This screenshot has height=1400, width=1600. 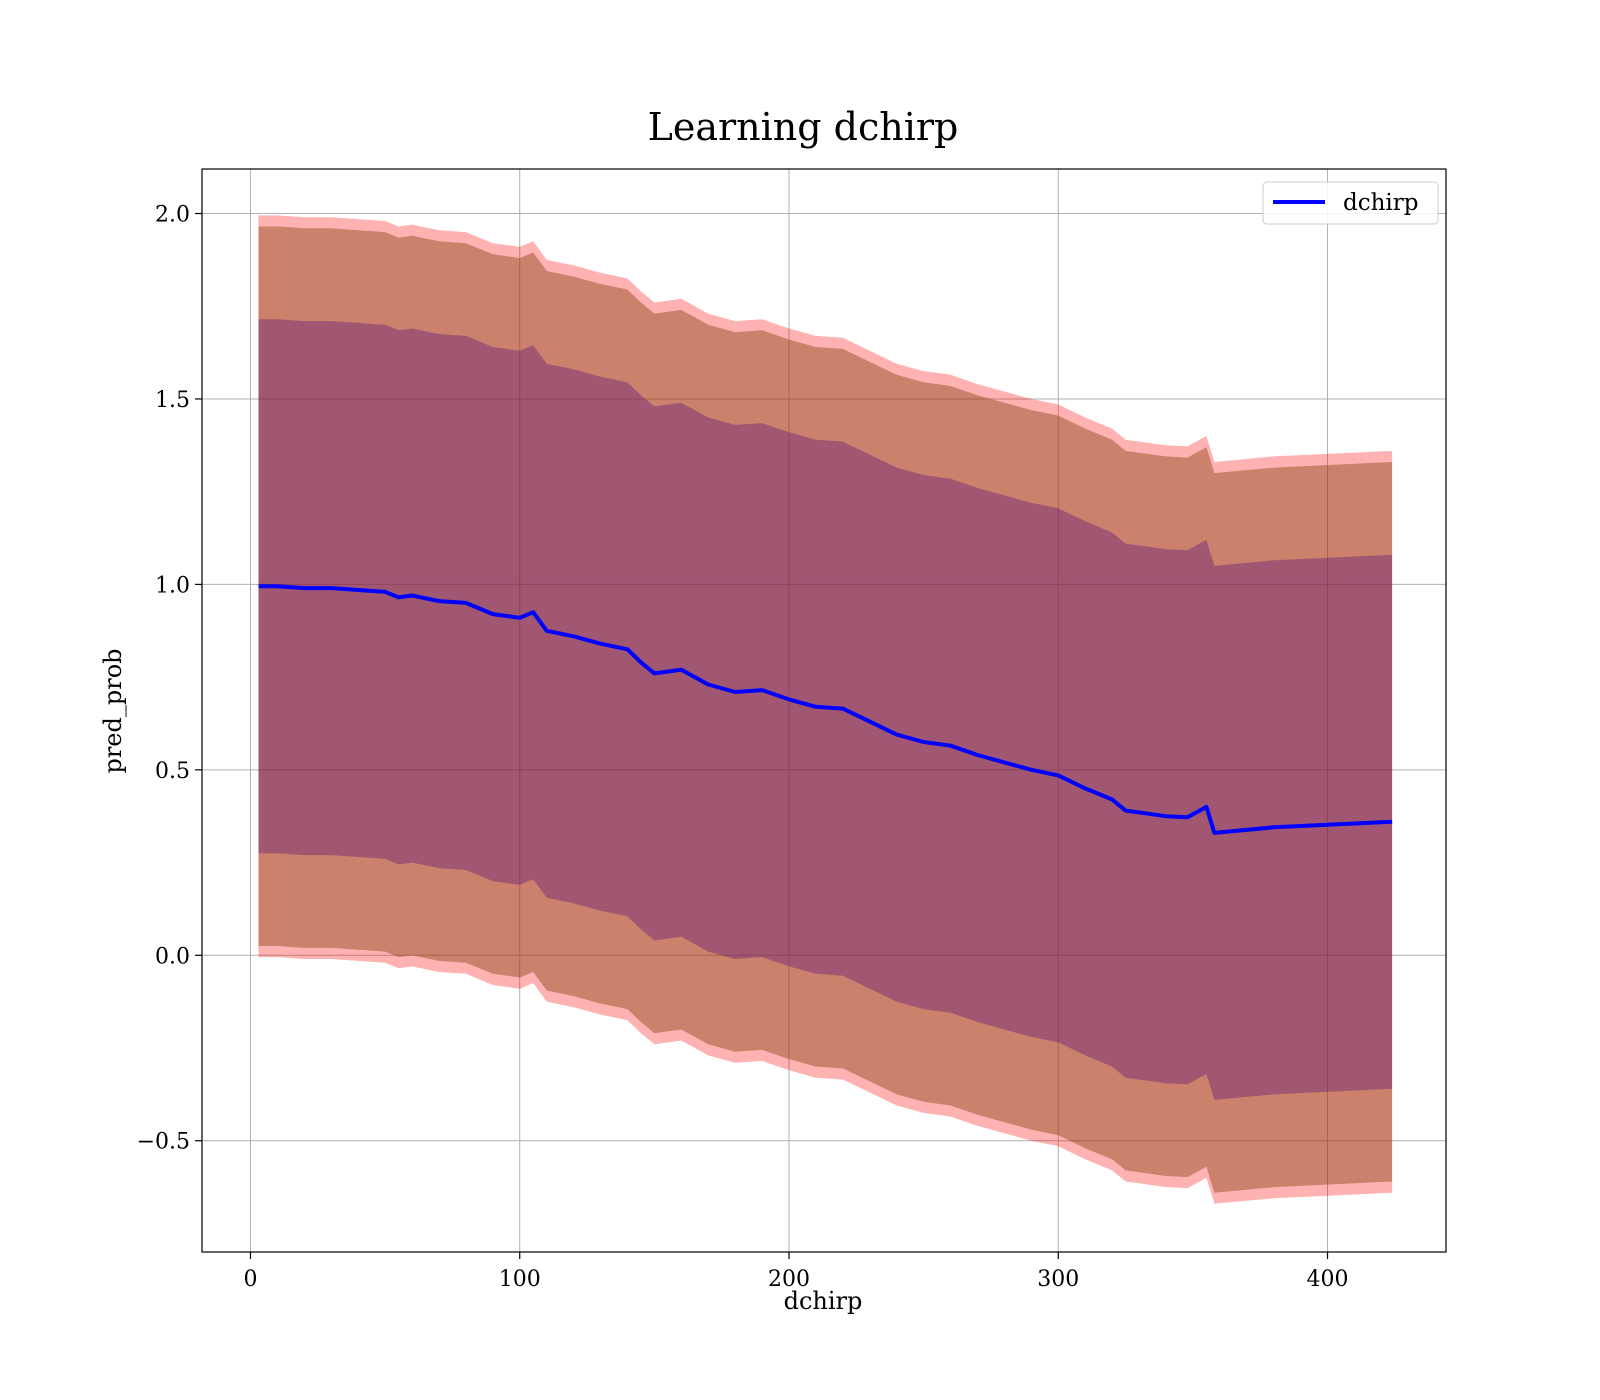 What do you see at coordinates (172, 400) in the screenshot?
I see `y-tick-label: 1.5` at bounding box center [172, 400].